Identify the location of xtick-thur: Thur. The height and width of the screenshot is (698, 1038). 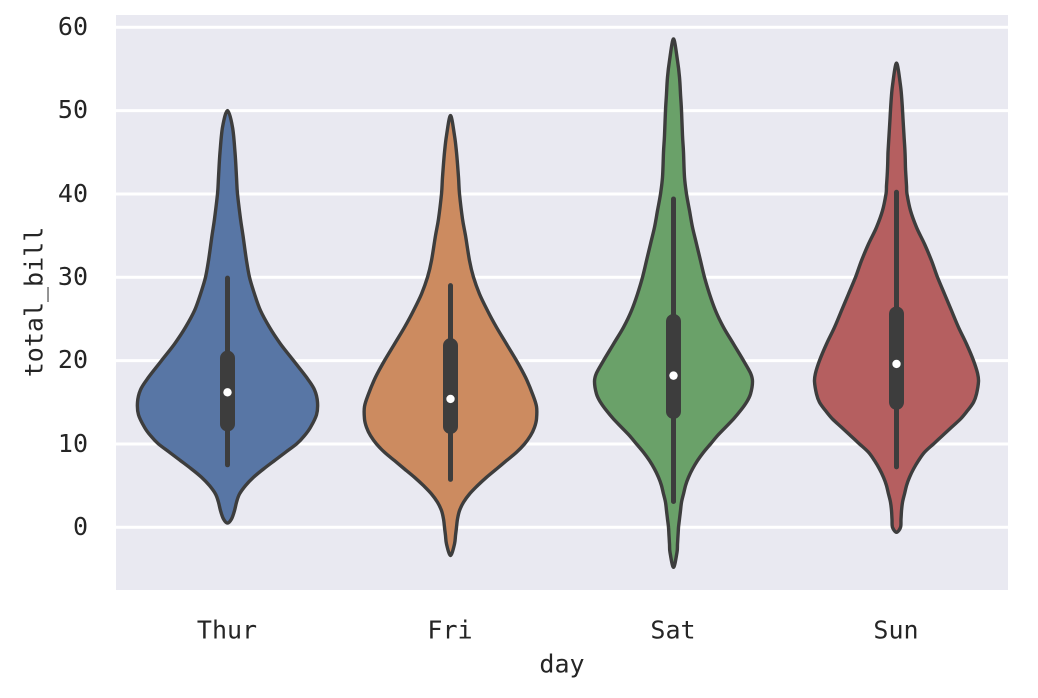
(227, 630).